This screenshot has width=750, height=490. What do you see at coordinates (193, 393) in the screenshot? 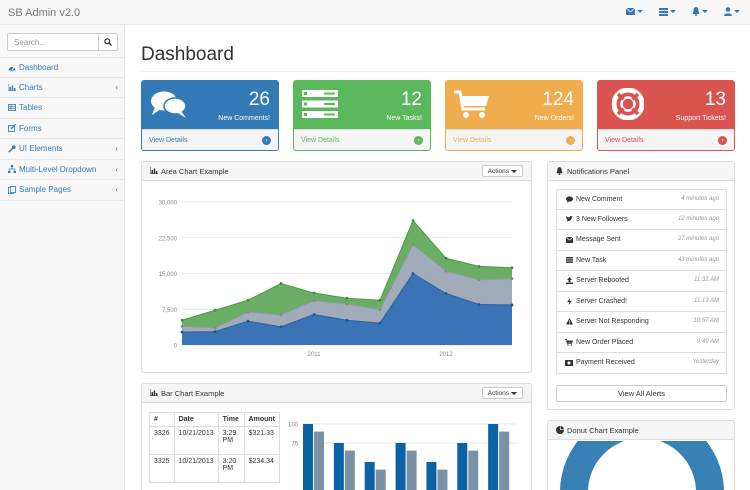
I see `panel-title: Bar Chart Example` at bounding box center [193, 393].